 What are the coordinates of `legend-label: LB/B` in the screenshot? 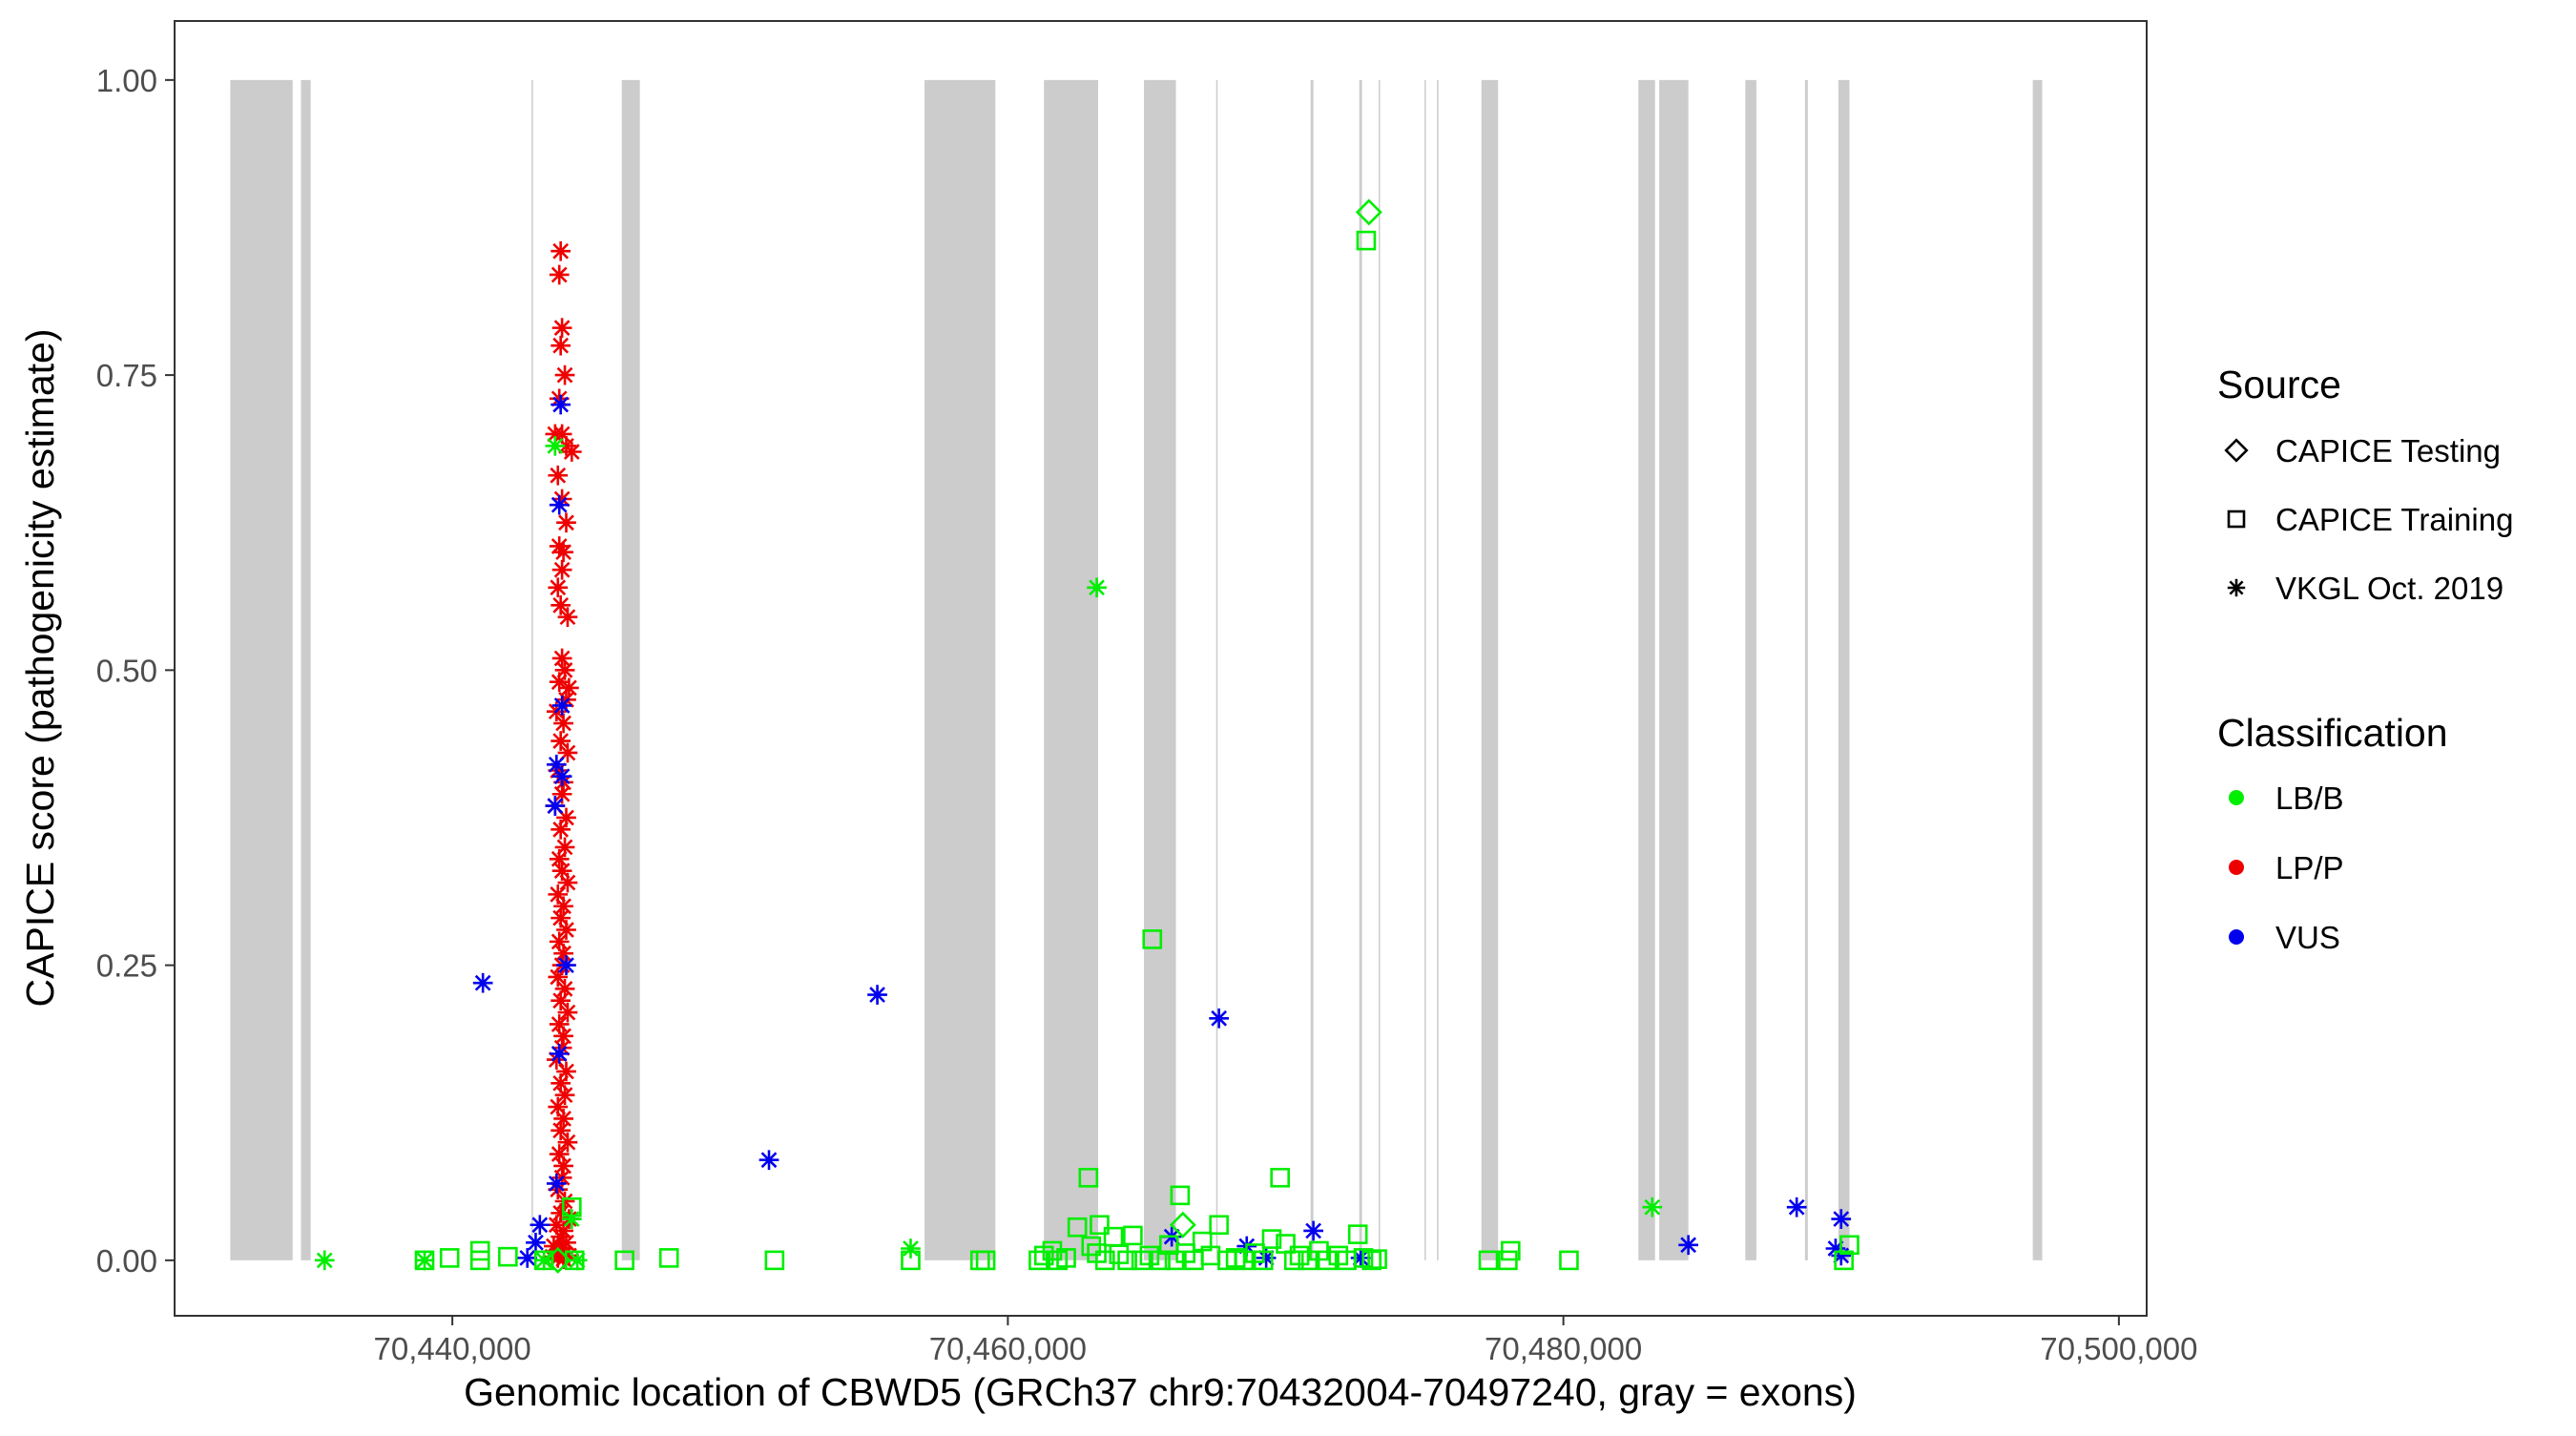 It's located at (2309, 798).